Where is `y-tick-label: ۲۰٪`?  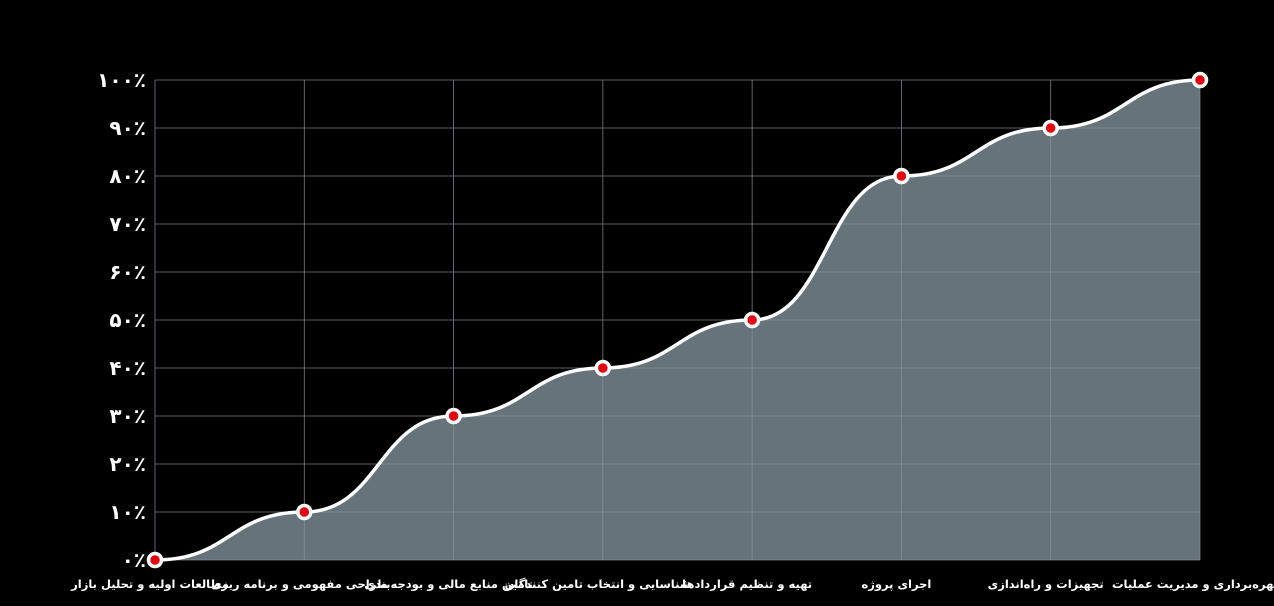 y-tick-label: ۲۰٪ is located at coordinates (127, 464).